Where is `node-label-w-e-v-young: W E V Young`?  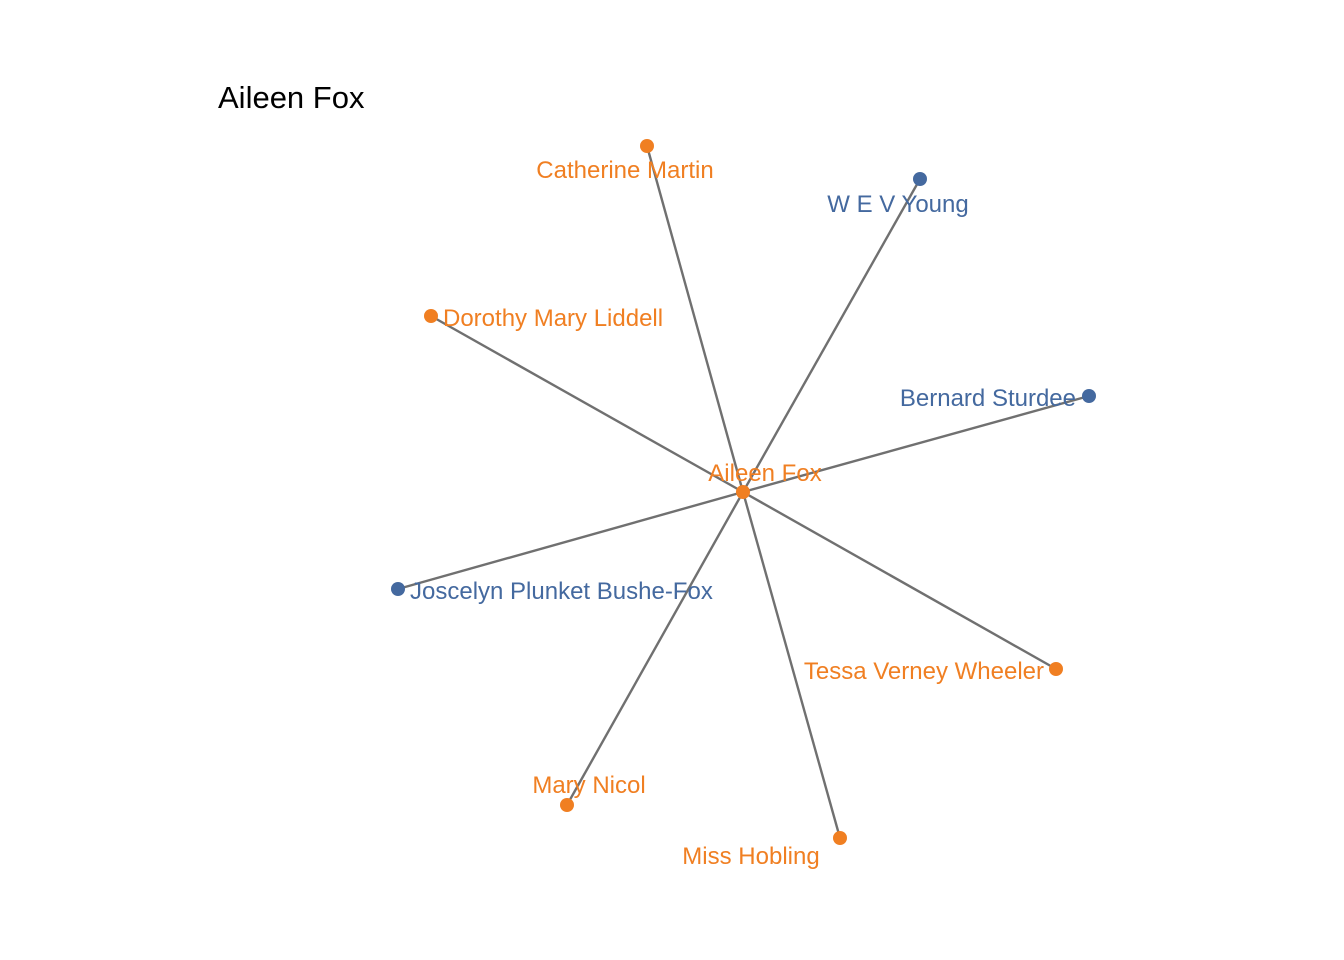
node-label-w-e-v-young: W E V Young is located at coordinates (897, 204).